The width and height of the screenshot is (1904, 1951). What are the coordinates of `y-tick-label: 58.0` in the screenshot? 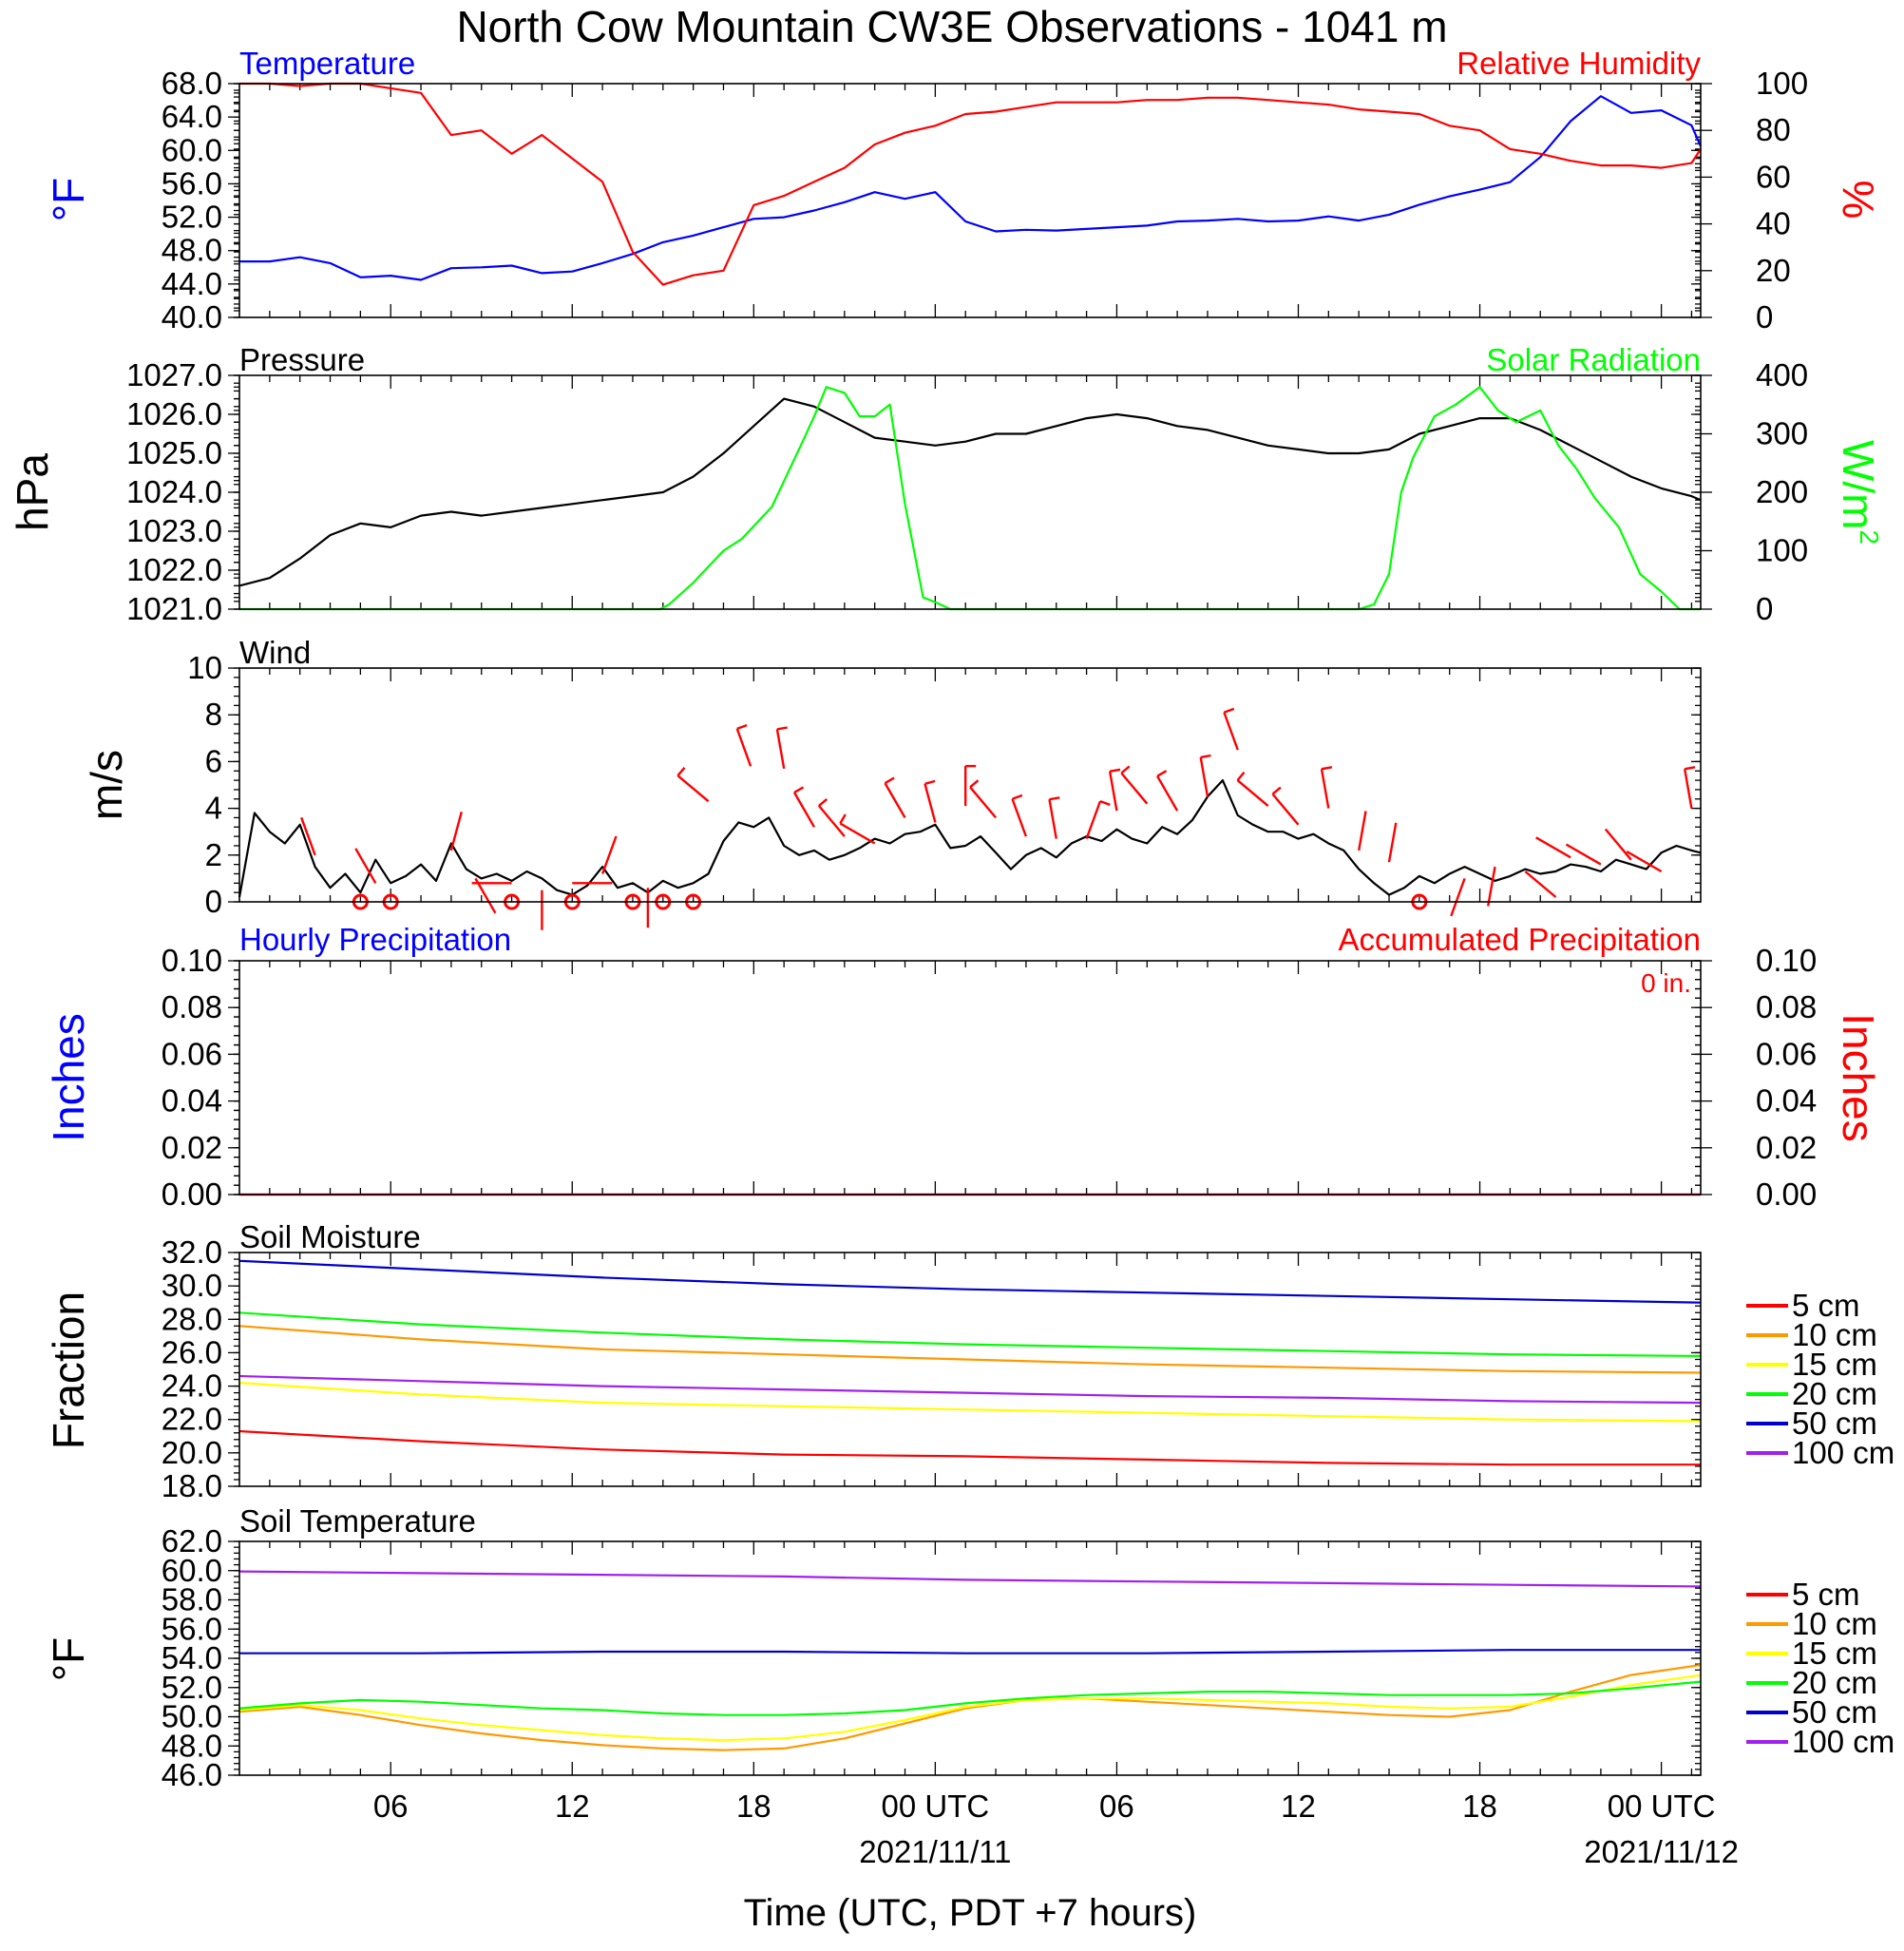 It's located at (192, 1599).